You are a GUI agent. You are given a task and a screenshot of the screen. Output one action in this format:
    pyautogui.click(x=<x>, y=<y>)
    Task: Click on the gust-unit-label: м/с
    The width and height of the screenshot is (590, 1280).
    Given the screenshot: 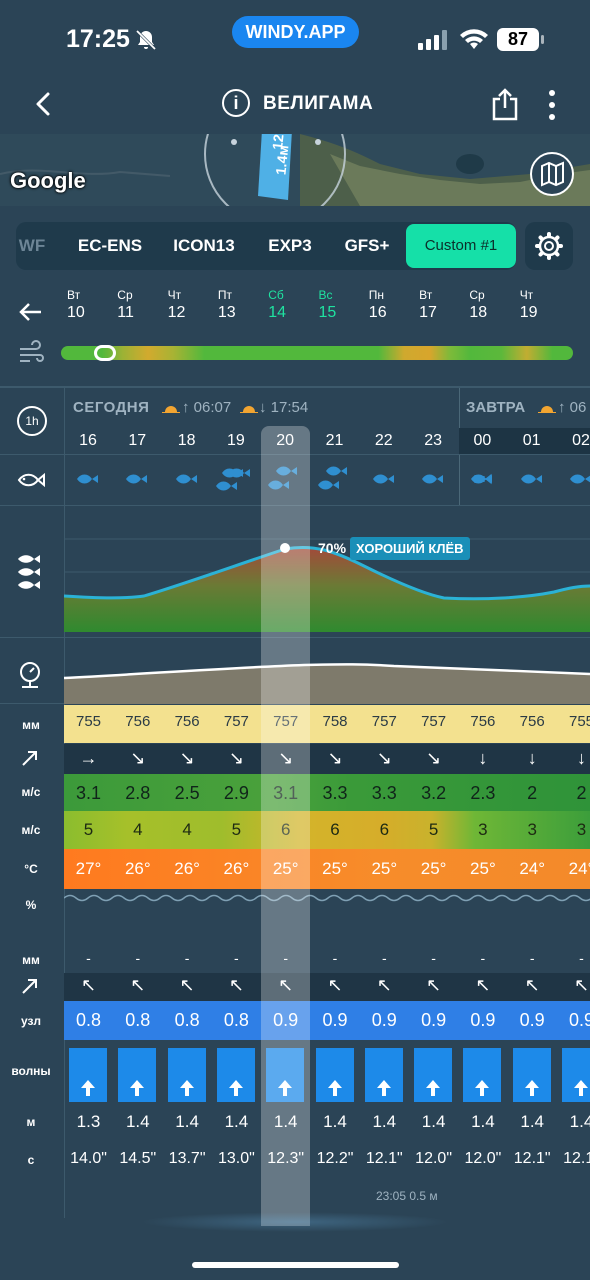 What is the action you would take?
    pyautogui.click(x=31, y=830)
    